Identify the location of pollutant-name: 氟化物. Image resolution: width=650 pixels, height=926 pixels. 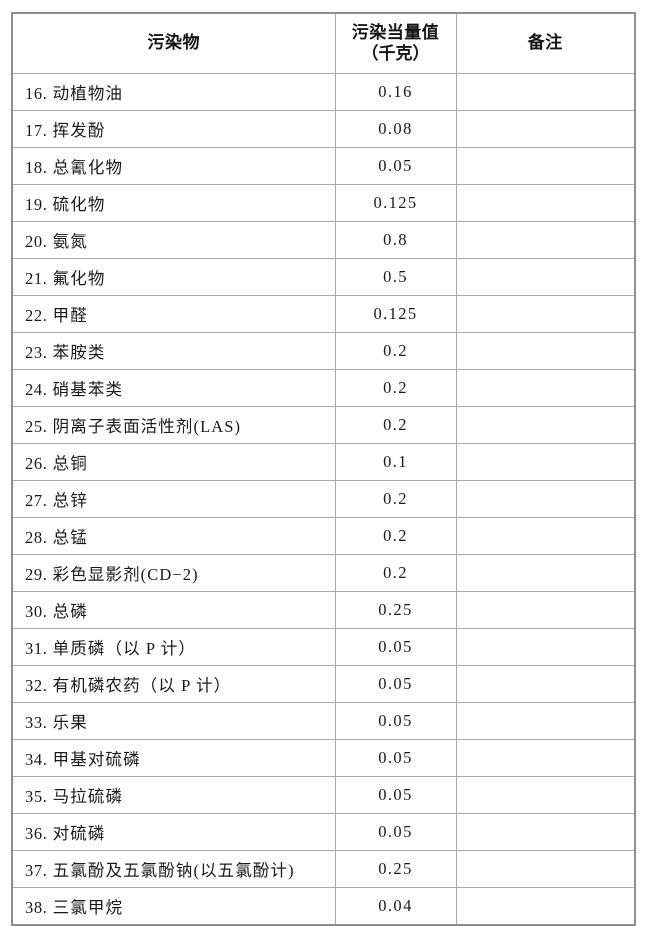
(79, 278).